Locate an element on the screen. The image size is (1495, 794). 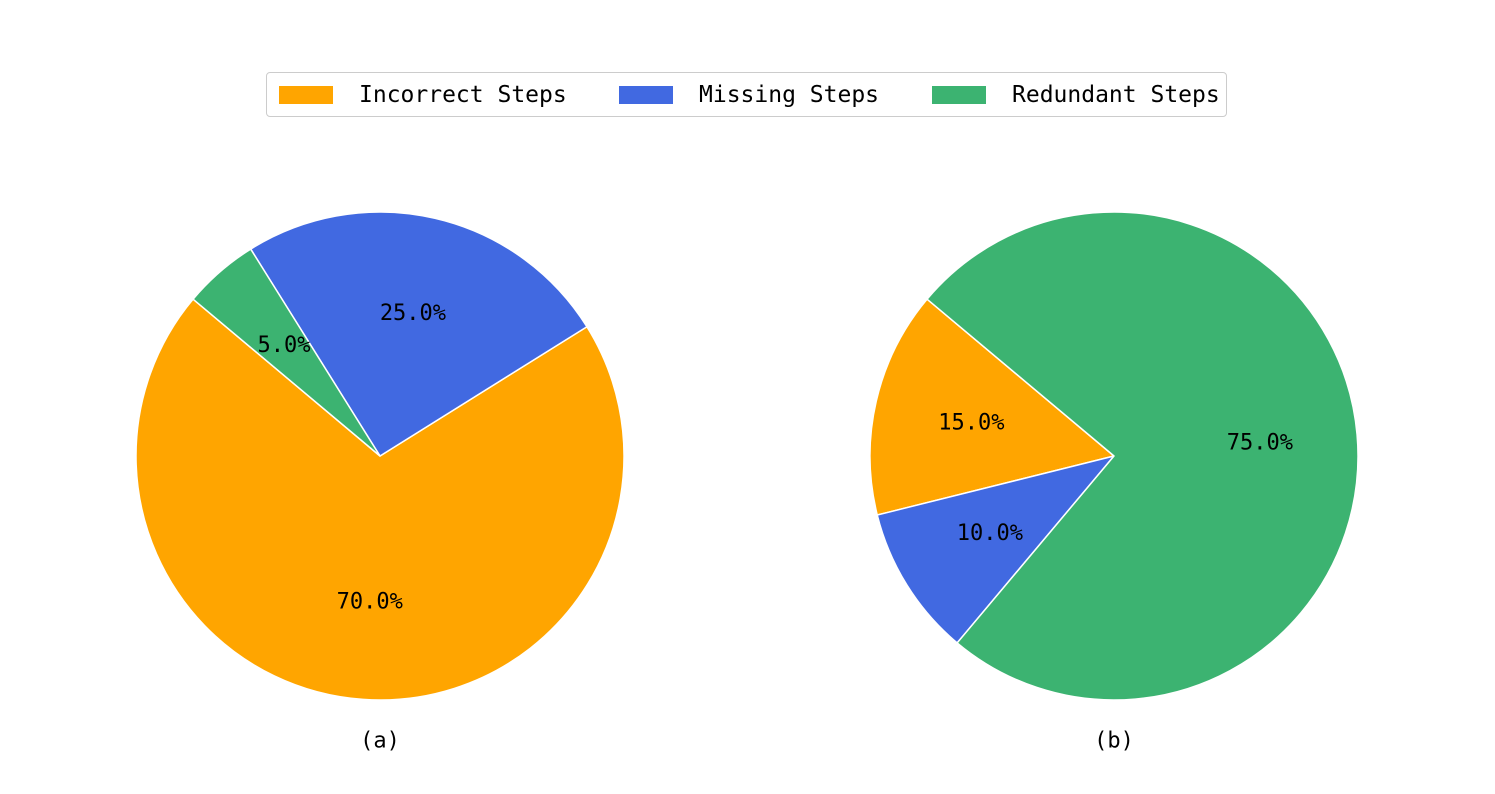
pie-a-value-label-missing-steps: 25.0% is located at coordinates (413, 313).